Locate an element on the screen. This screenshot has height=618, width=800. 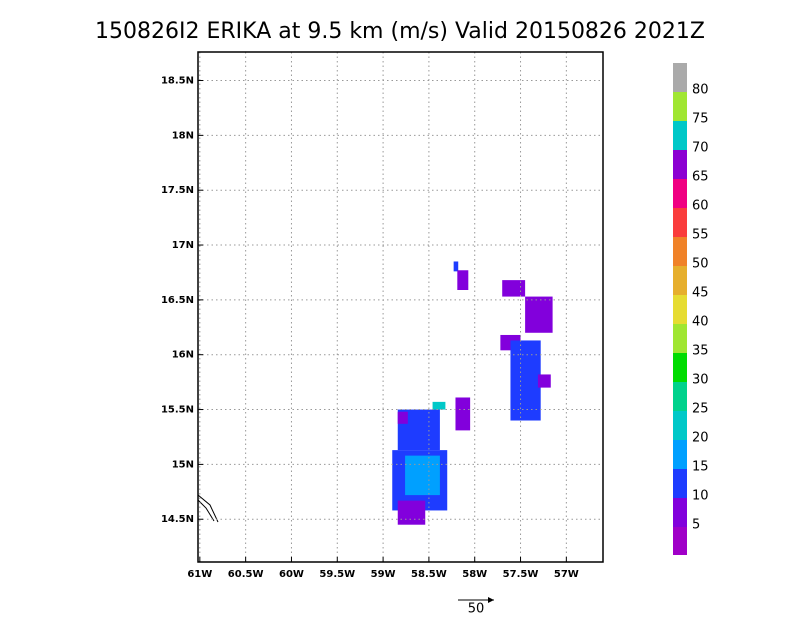
colorbar-label: 5 is located at coordinates (696, 525).